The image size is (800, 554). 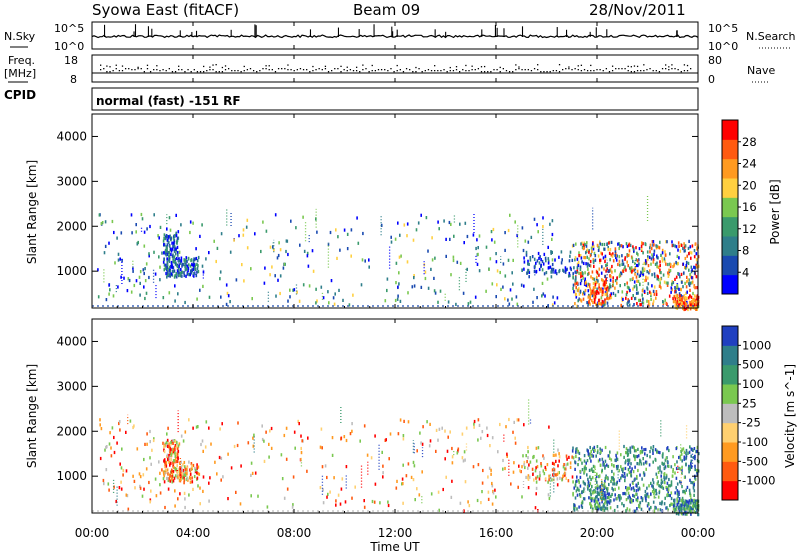 I want to click on y-tick-label: 2000, so click(x=71, y=431).